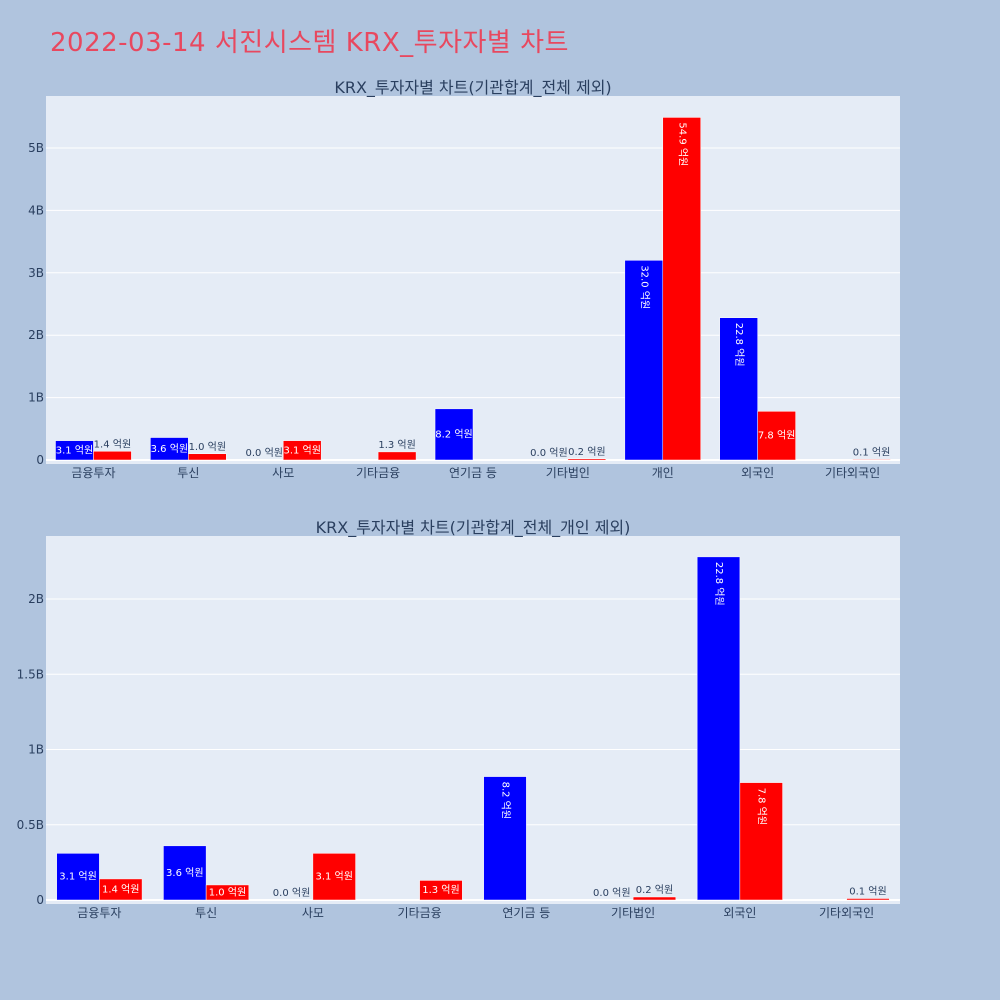  Describe the element at coordinates (644, 287) in the screenshot. I see `data-label: 32.0 억원` at that location.